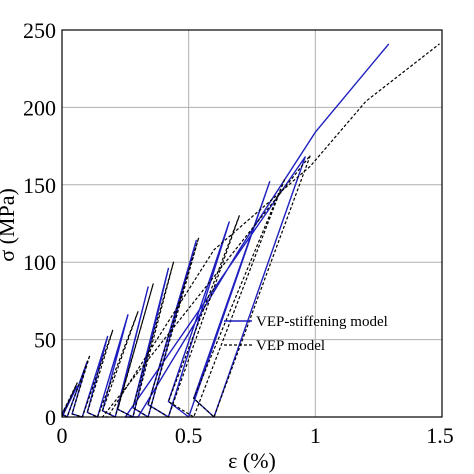 The width and height of the screenshot is (474, 474). I want to click on y-tick-label: 250, so click(39, 30).